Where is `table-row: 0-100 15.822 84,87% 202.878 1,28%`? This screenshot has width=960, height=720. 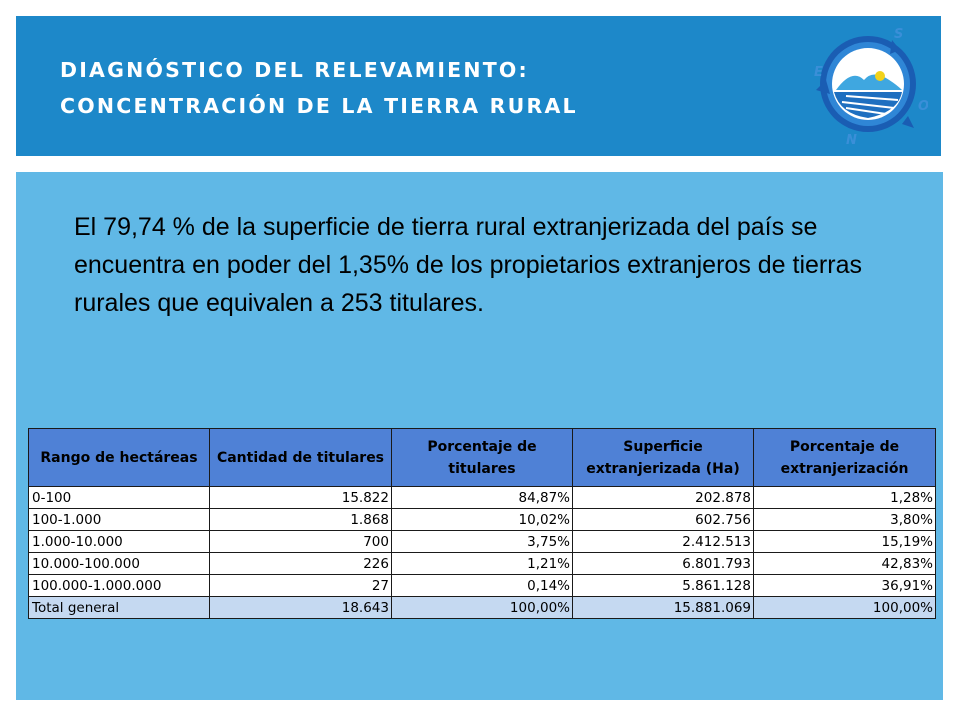 table-row: 0-100 15.822 84,87% 202.878 1,28% is located at coordinates (482, 497).